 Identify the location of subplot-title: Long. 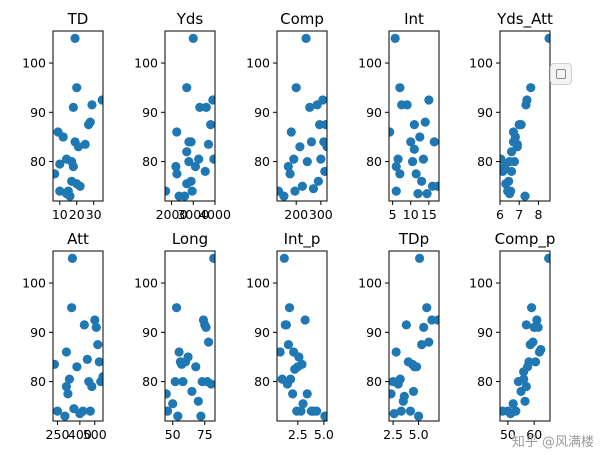
(190, 239).